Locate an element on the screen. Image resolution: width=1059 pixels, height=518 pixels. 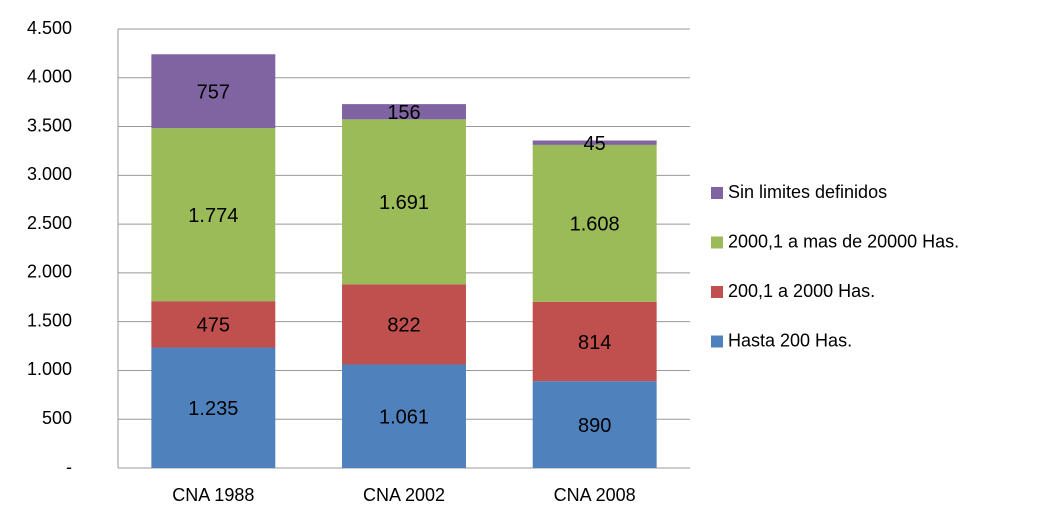
y-tick-label: 3.500 is located at coordinates (49, 125).